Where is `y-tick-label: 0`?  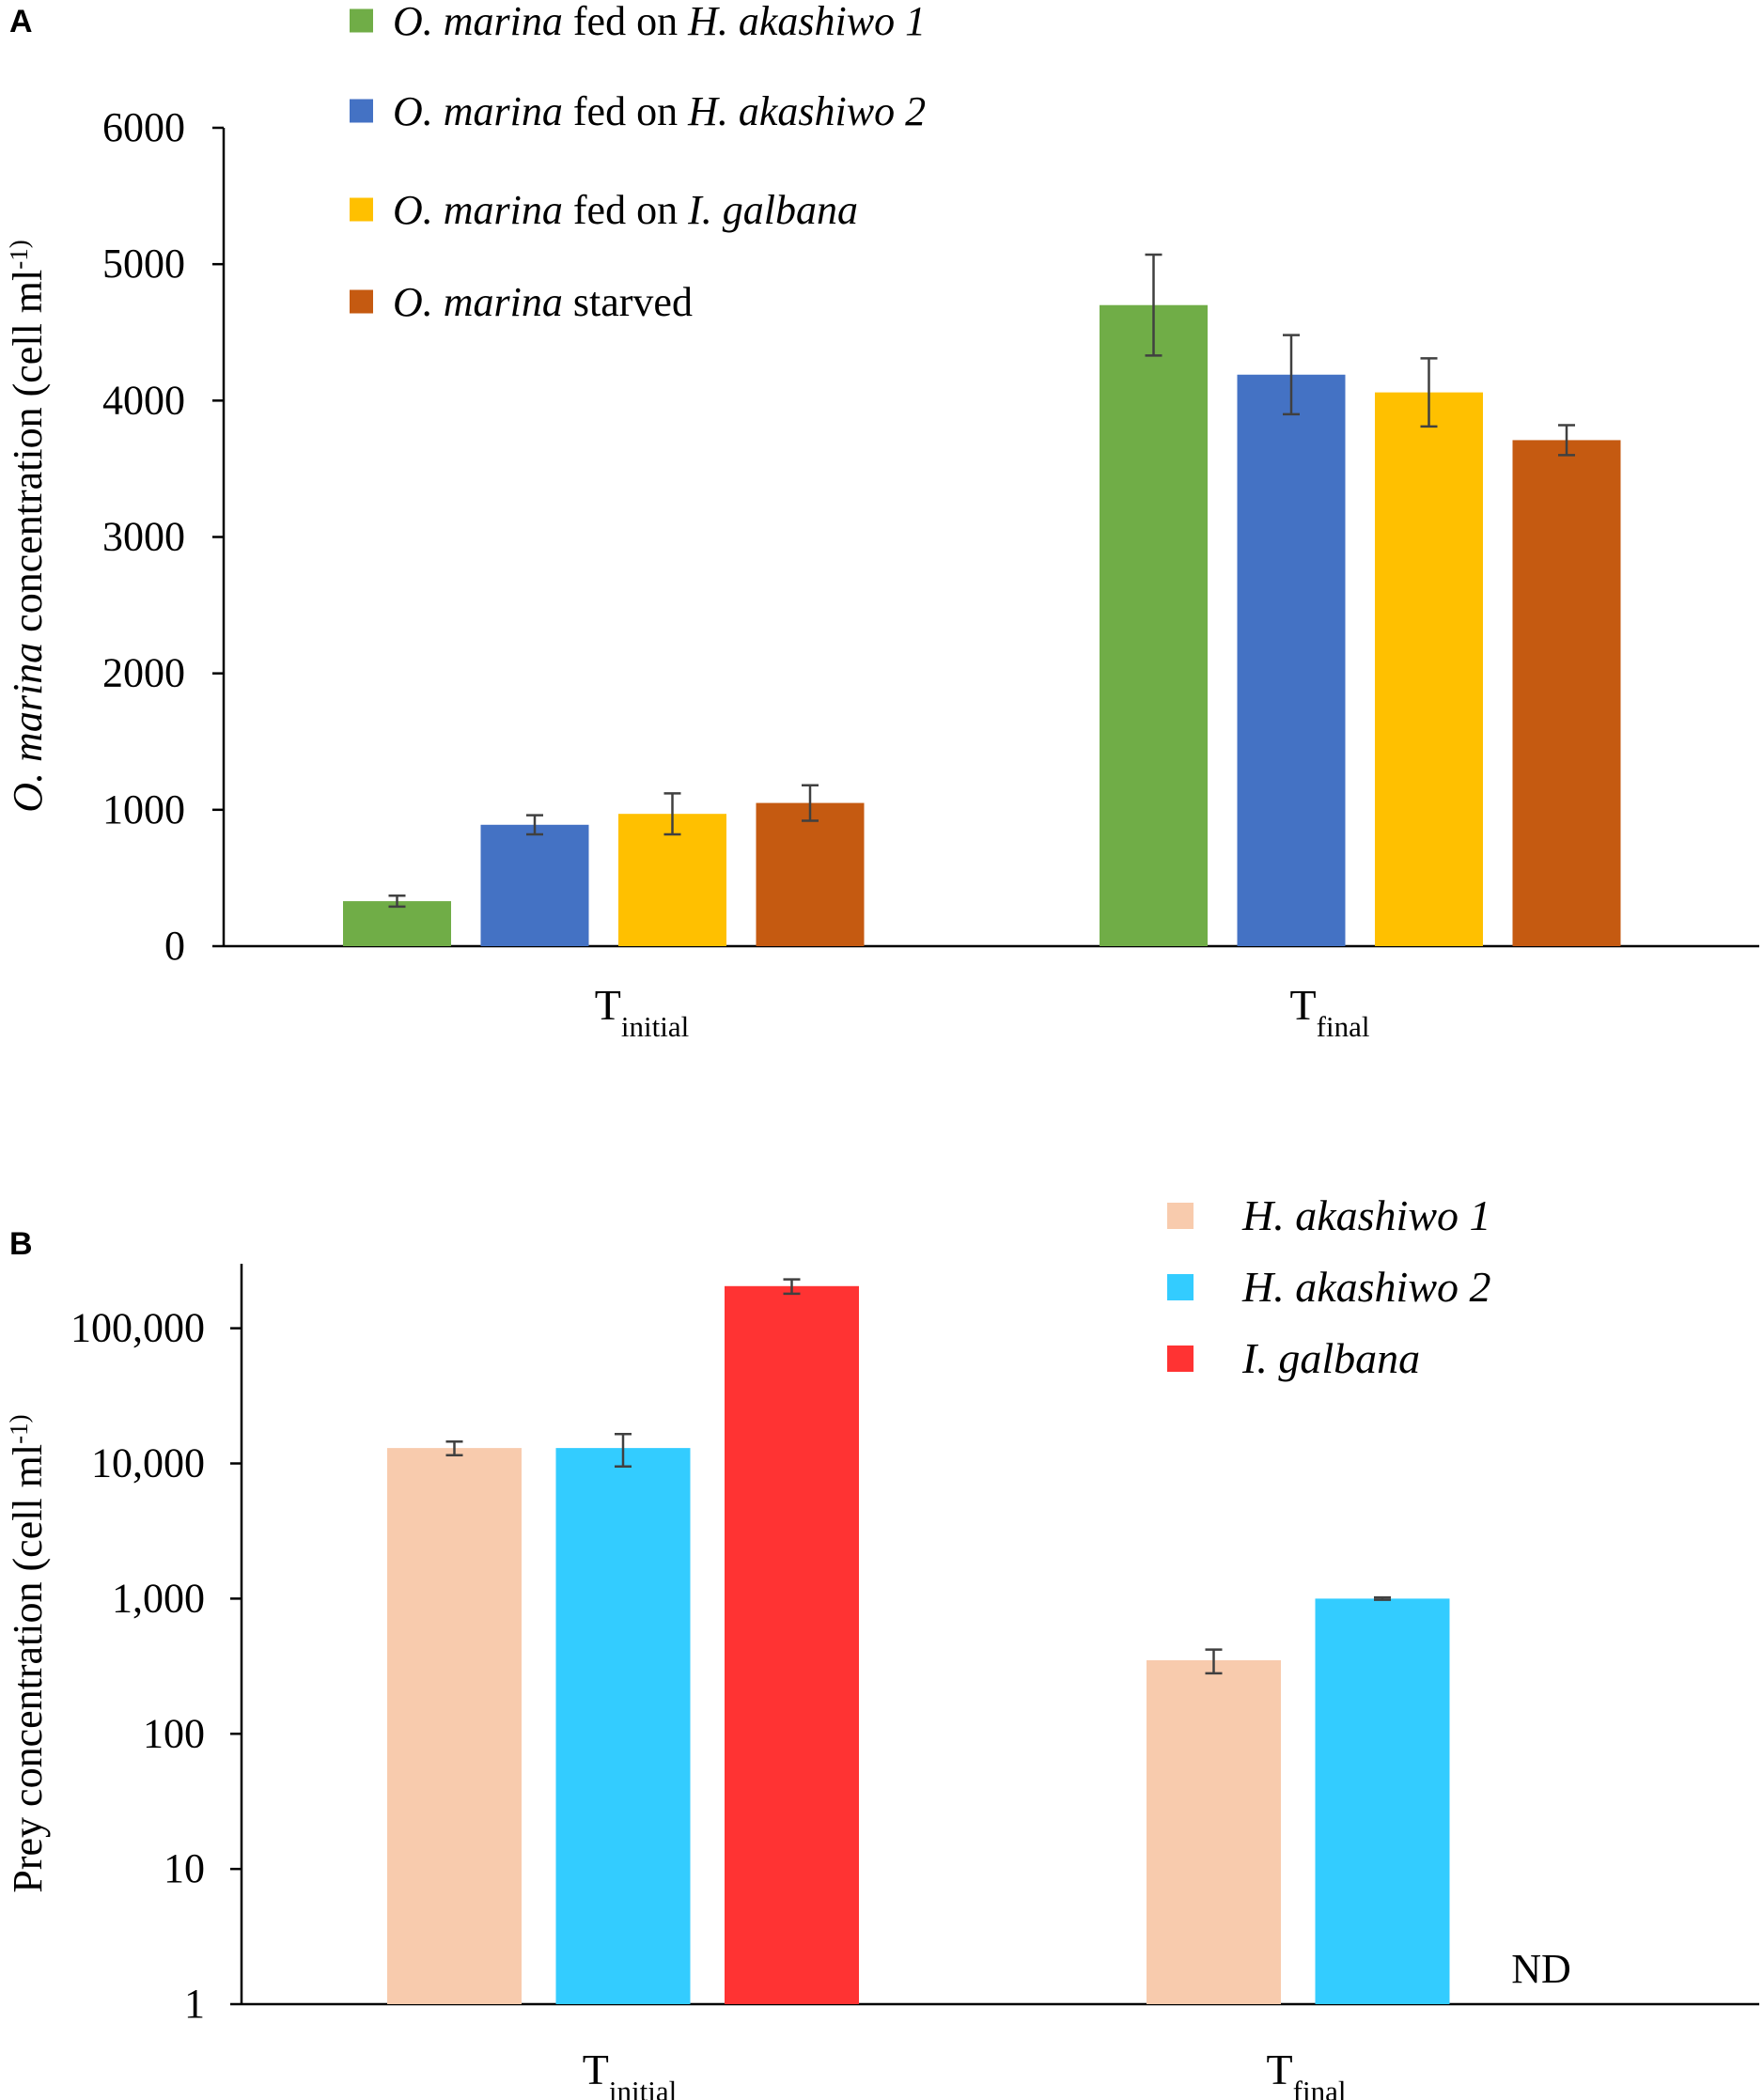
y-tick-label: 0 is located at coordinates (174, 946).